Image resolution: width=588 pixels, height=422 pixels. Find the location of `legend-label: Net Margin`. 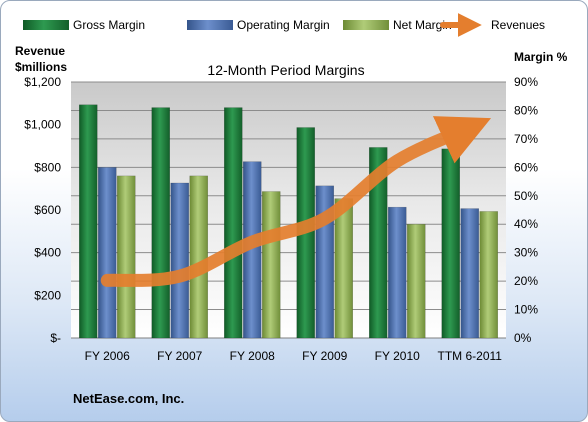

legend-label: Net Margin is located at coordinates (422, 25).